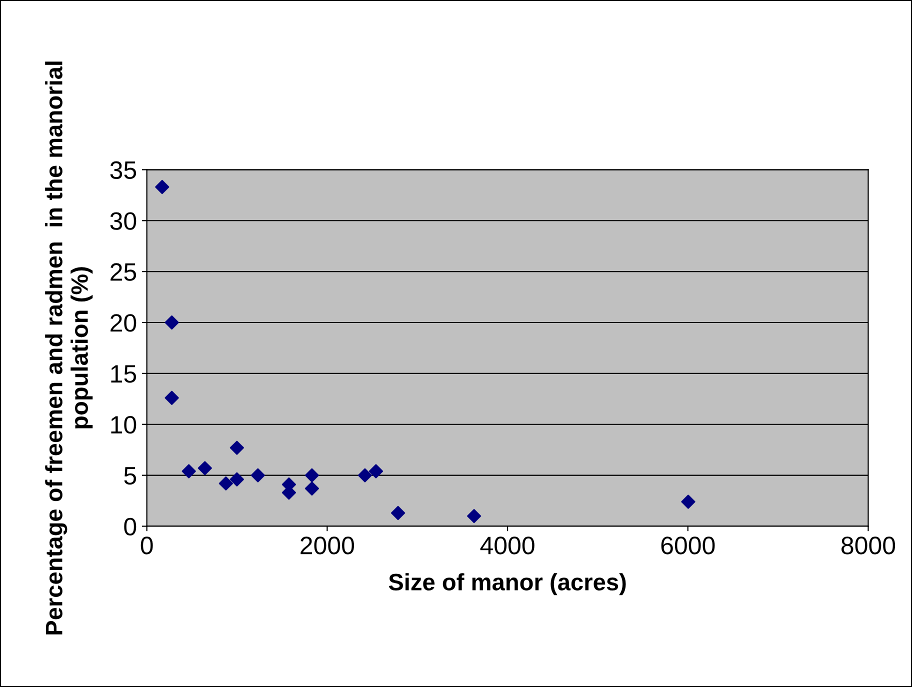 The height and width of the screenshot is (687, 912). What do you see at coordinates (869, 545) in the screenshot?
I see `x-tick-label: 8000` at bounding box center [869, 545].